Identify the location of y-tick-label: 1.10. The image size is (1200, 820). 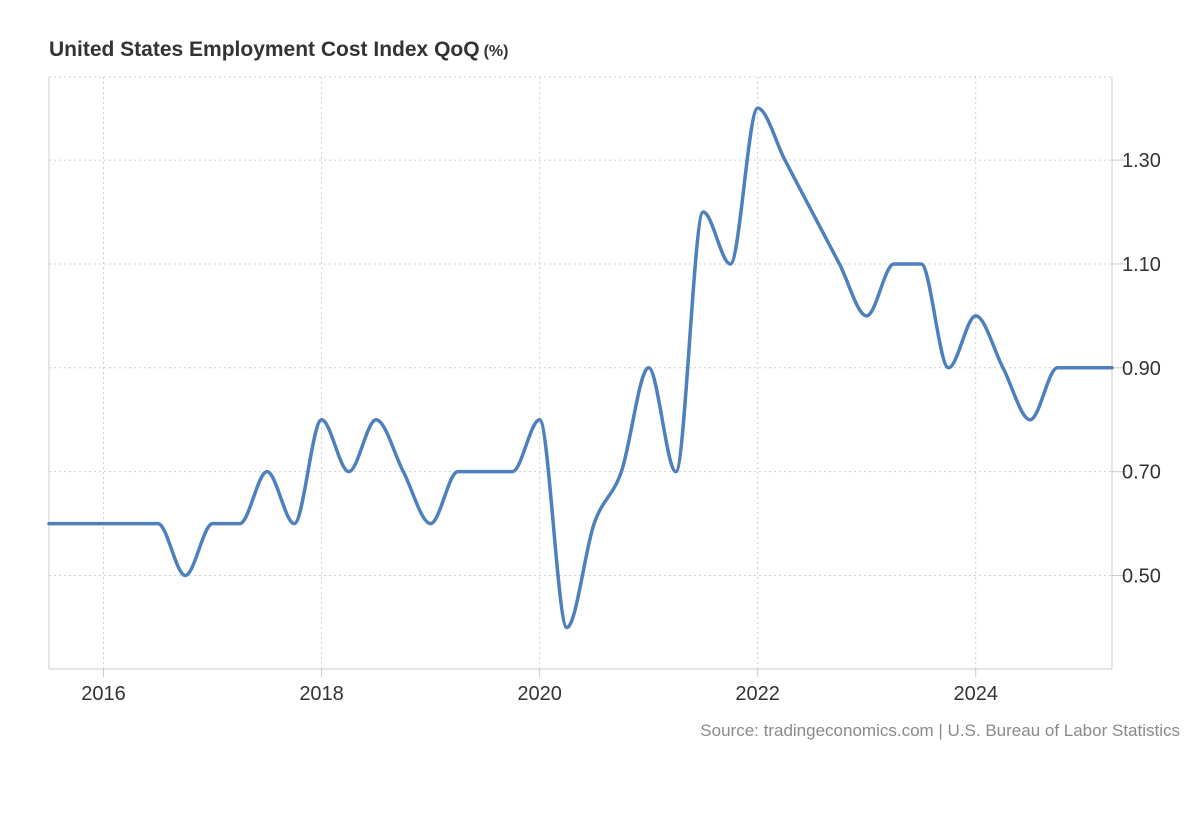
(1141, 265).